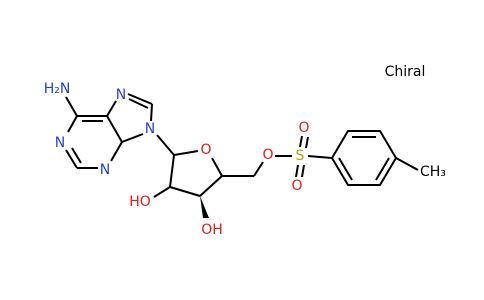  I want to click on wedge, so click(204, 207).